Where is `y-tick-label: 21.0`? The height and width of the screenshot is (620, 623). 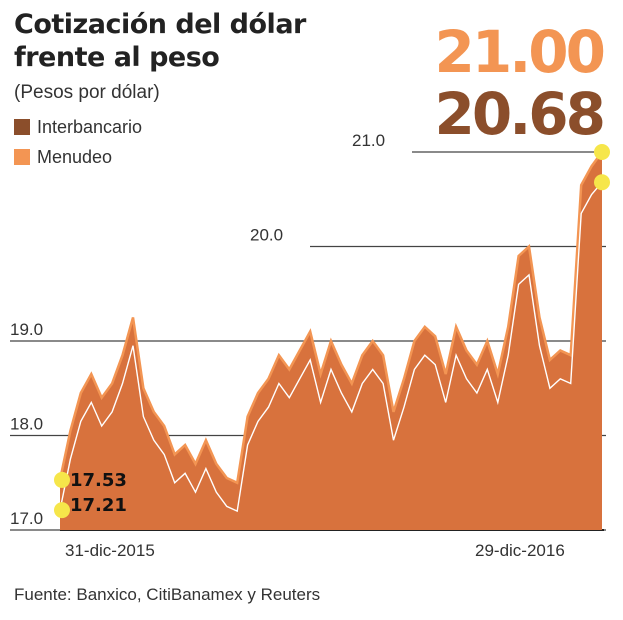 y-tick-label: 21.0 is located at coordinates (368, 140).